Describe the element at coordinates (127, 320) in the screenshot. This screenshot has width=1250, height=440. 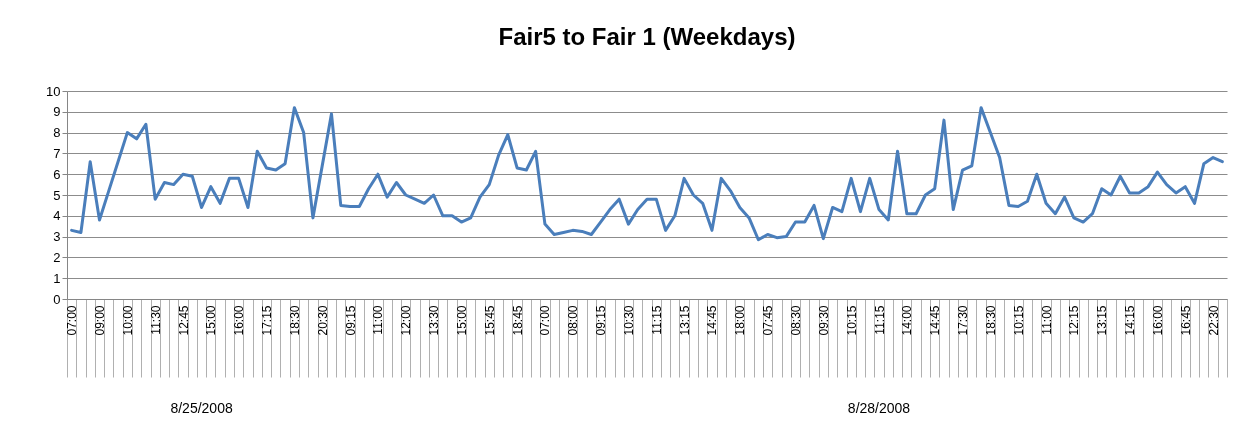
I see `x-tick-label: 10:00` at that location.